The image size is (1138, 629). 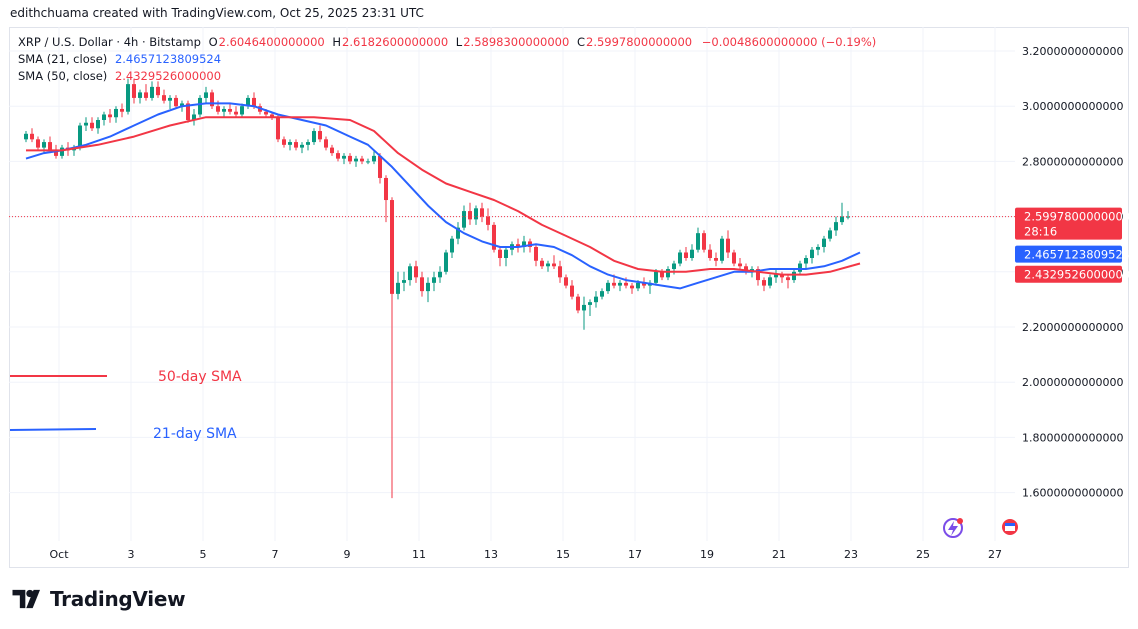 I want to click on legend-sma50-row: SMA (50, close) 2.4329526000000, so click(x=447, y=76).